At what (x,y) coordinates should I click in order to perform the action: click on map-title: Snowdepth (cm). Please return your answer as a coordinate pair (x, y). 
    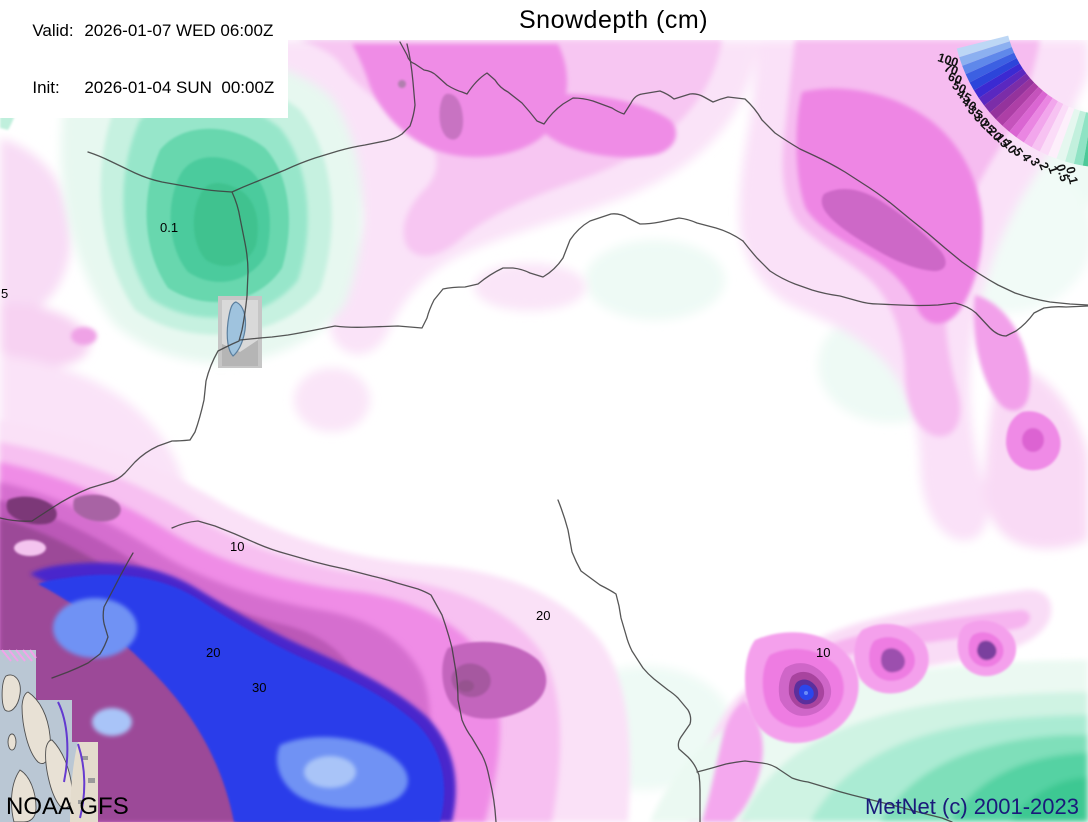
    Looking at the image, I should click on (614, 20).